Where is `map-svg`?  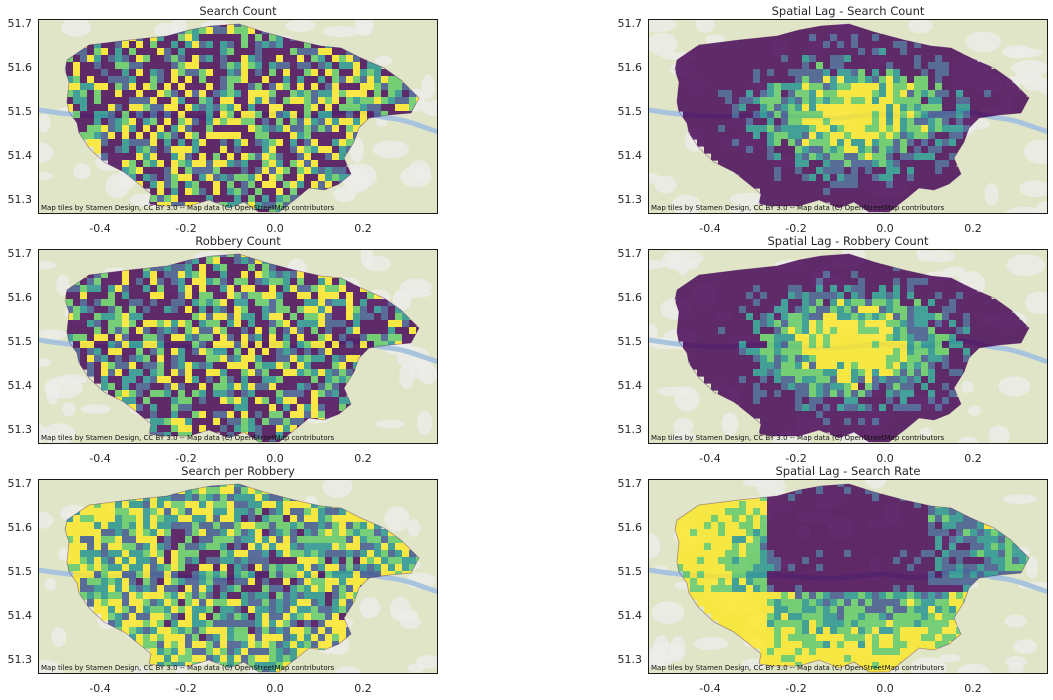
map-svg is located at coordinates (848, 346).